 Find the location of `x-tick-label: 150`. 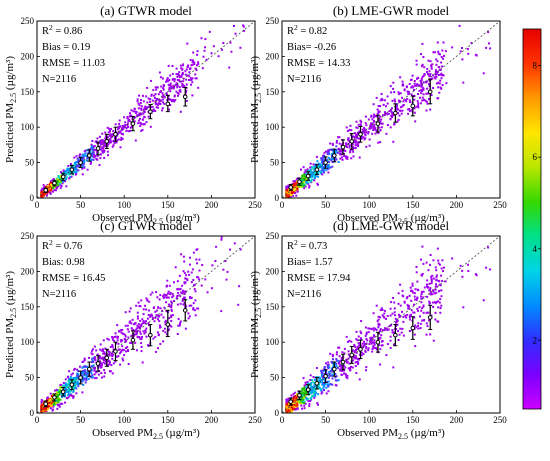

x-tick-label: 150 is located at coordinates (168, 420).